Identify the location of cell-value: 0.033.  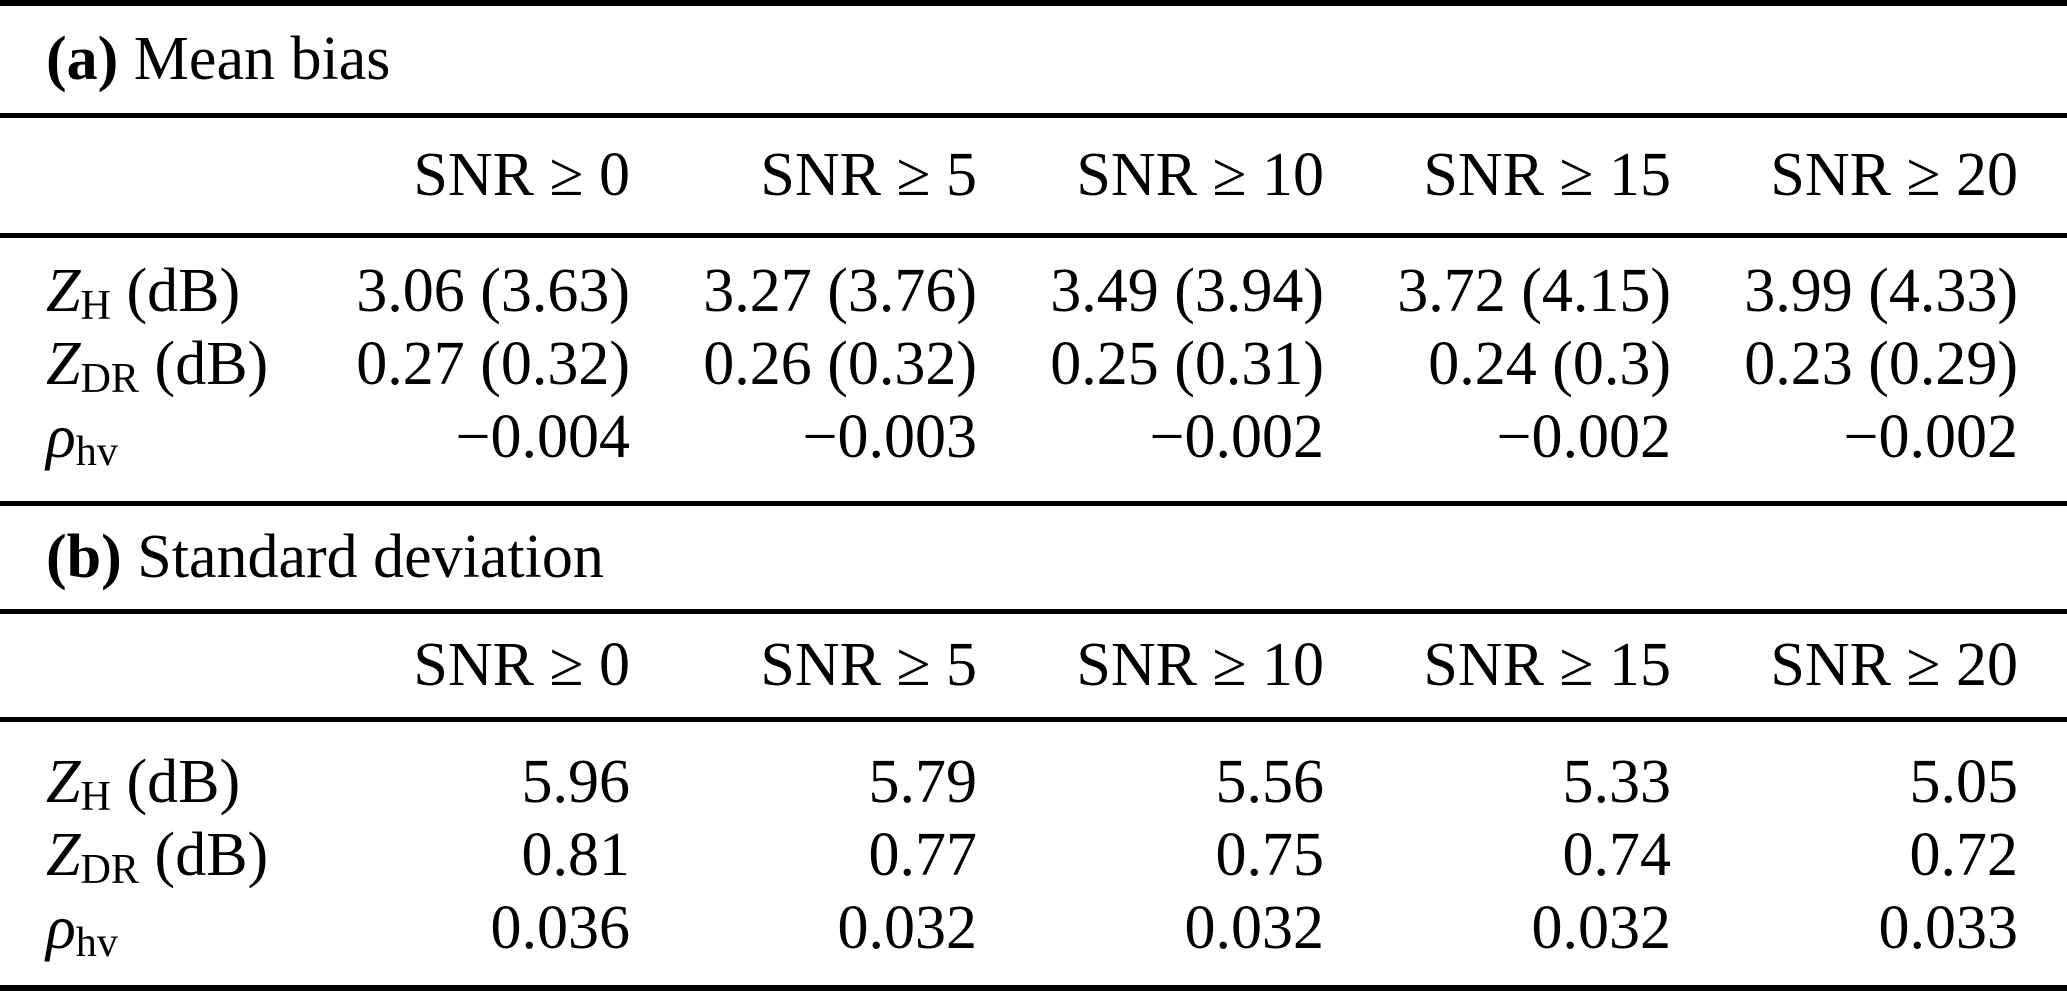
(1948, 928).